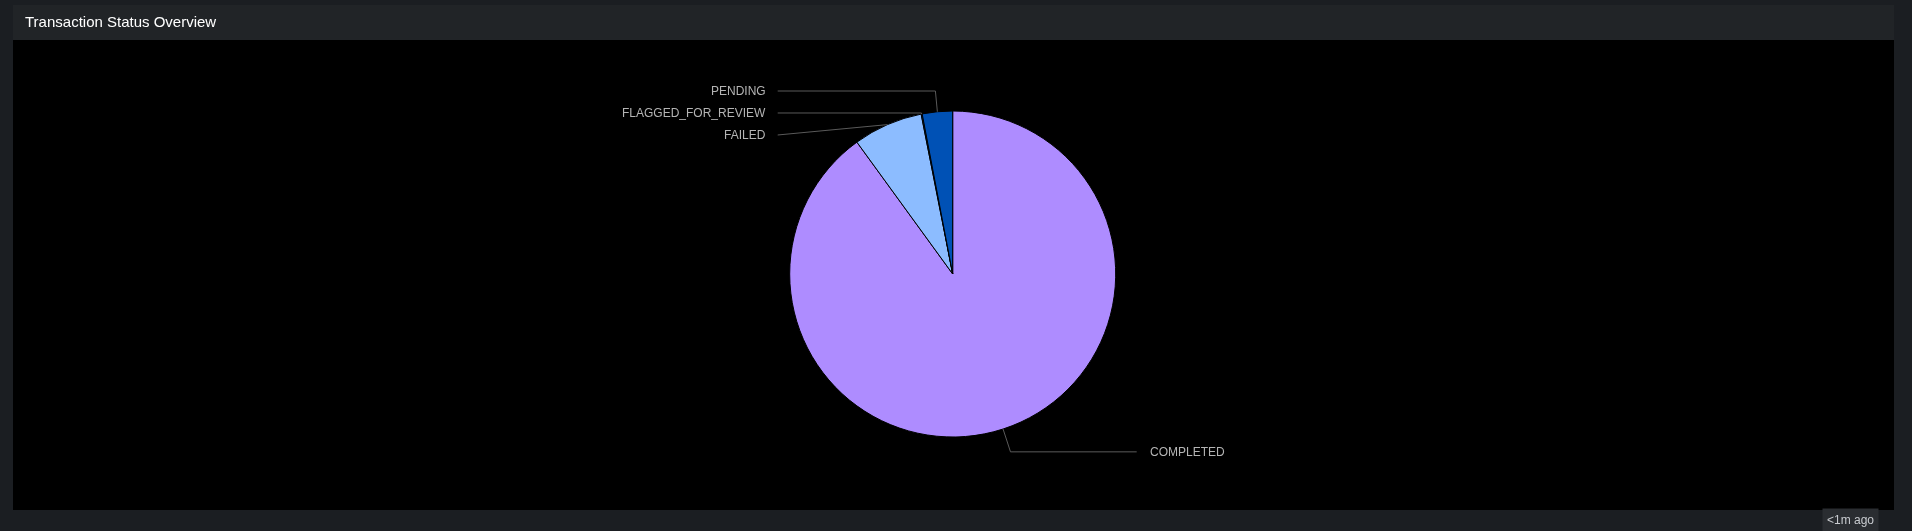 This screenshot has height=531, width=1912. What do you see at coordinates (738, 91) in the screenshot?
I see `slice-label: PENDING` at bounding box center [738, 91].